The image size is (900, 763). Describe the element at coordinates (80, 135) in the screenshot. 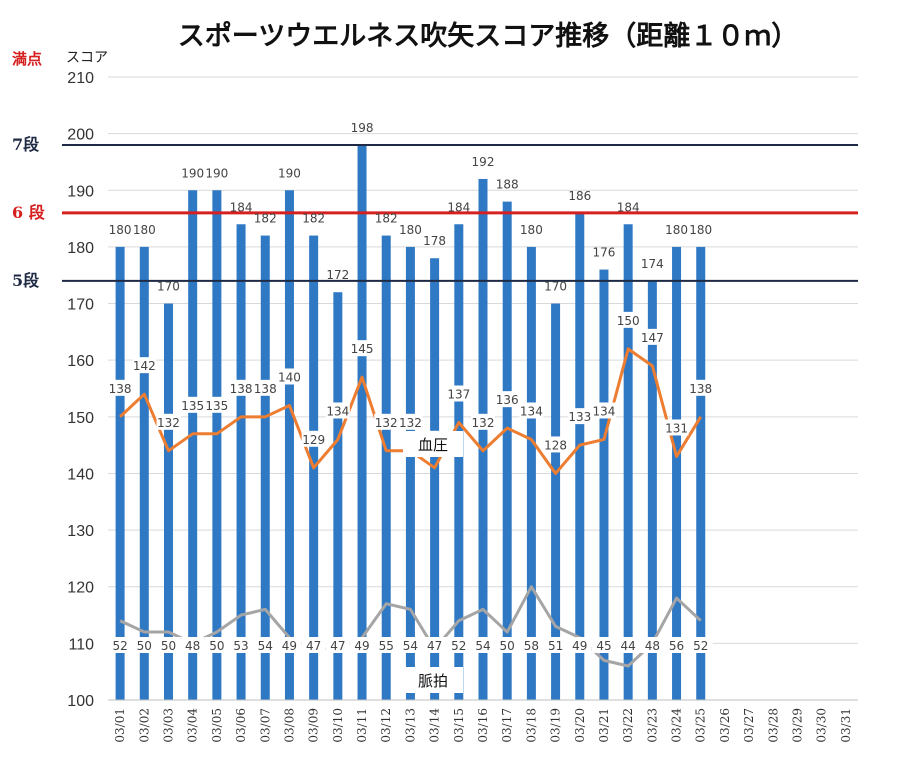

I see `y-tick-label: 200` at that location.